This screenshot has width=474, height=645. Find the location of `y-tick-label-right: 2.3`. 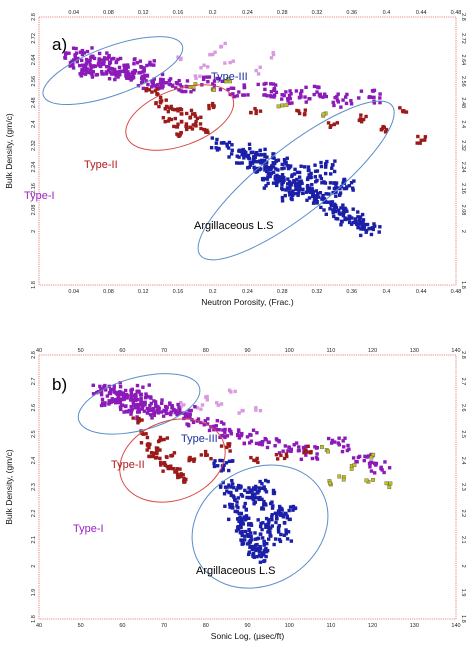

y-tick-label-right: 2.3 is located at coordinates (463, 487).